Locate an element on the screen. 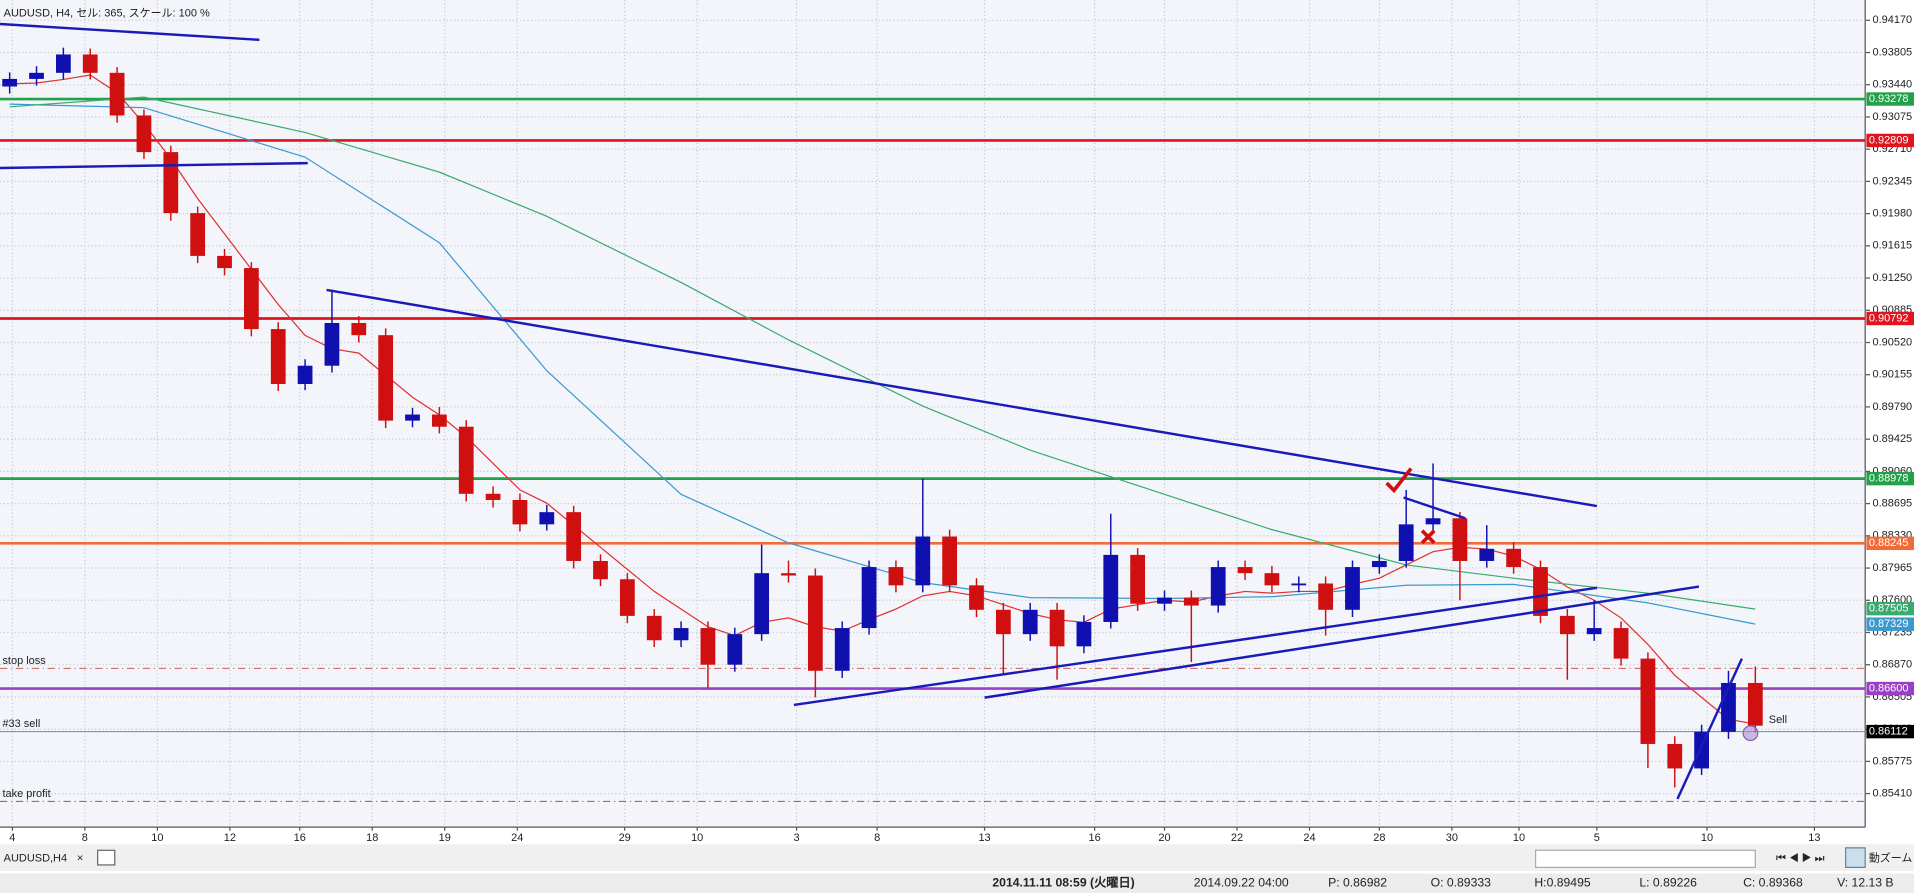 The width and height of the screenshot is (1914, 893). y-tick-label: 0.86870 is located at coordinates (1892, 665).